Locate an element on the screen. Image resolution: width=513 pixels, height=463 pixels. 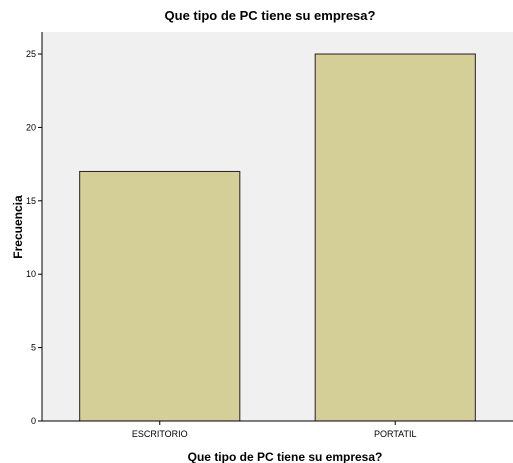
y-tick-label: 20 is located at coordinates (31, 127).